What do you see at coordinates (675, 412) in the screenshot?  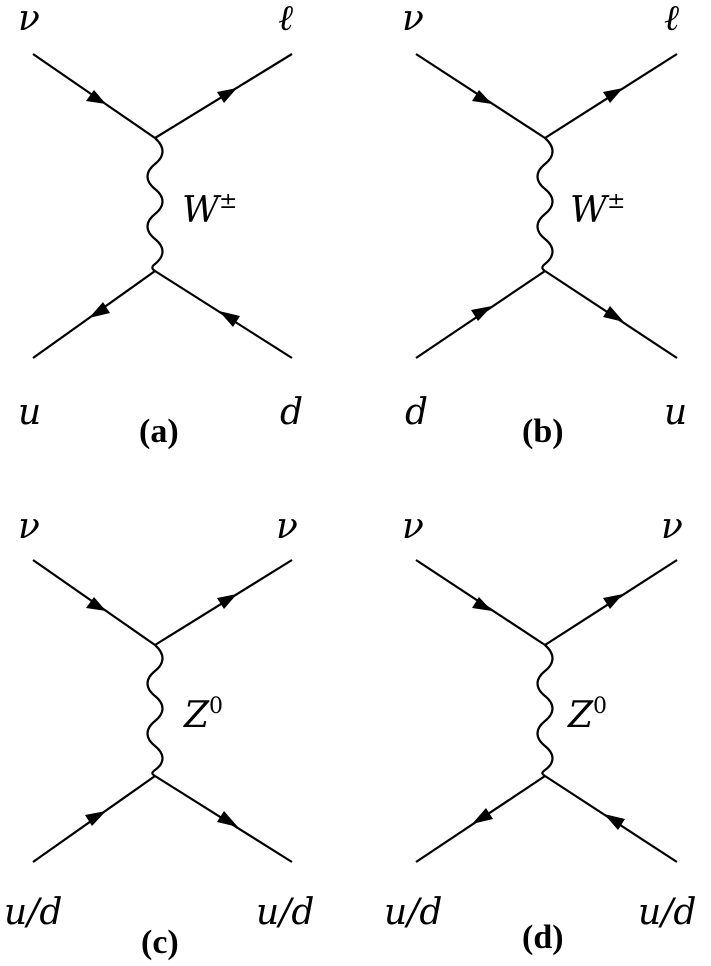 I see `label-bottom-right: u` at bounding box center [675, 412].